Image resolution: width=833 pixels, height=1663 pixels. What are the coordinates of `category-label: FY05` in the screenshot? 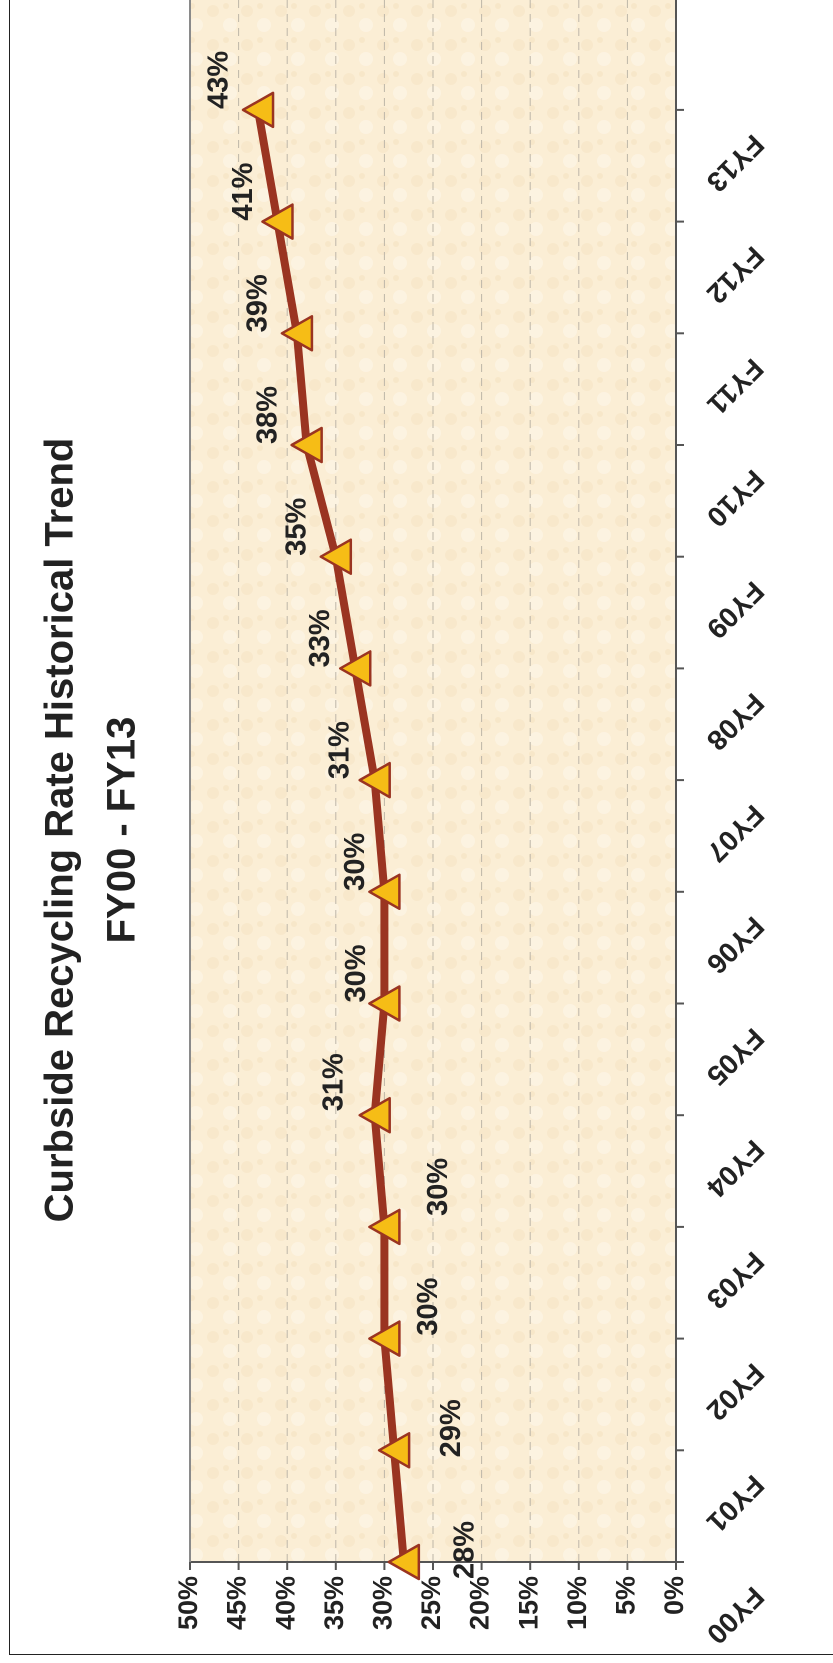 It's located at (735, 1056).